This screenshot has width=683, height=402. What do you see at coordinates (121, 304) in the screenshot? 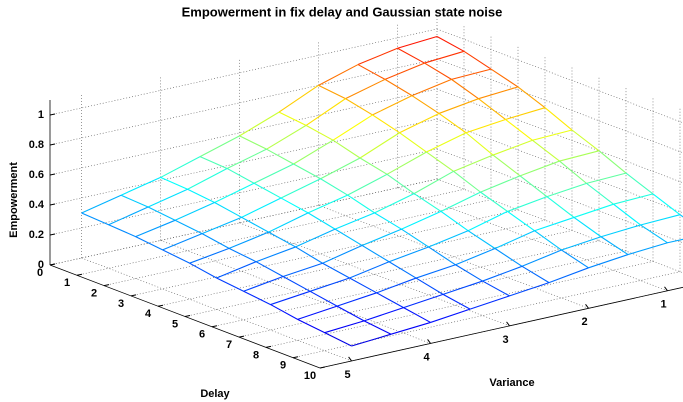
I see `x-tick-label: 3` at bounding box center [121, 304].